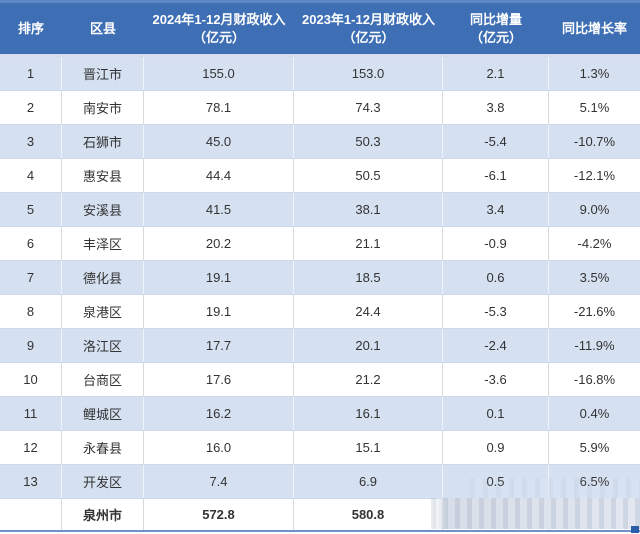 The height and width of the screenshot is (534, 640). Describe the element at coordinates (219, 73) in the screenshot. I see `cell-rev-2024: 155.0` at that location.